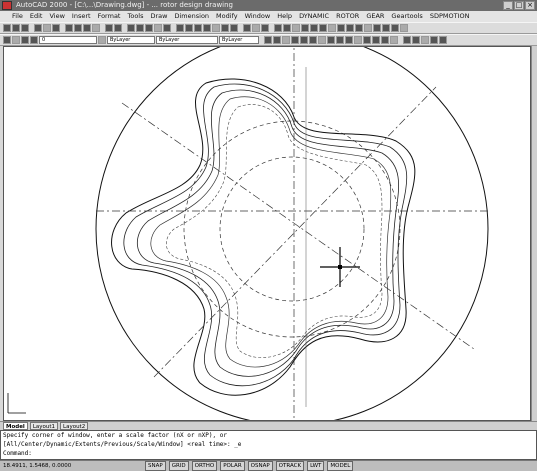 This screenshot has width=537, height=471. Describe the element at coordinates (394, 40) in the screenshot. I see `modify-explode-icon` at that location.